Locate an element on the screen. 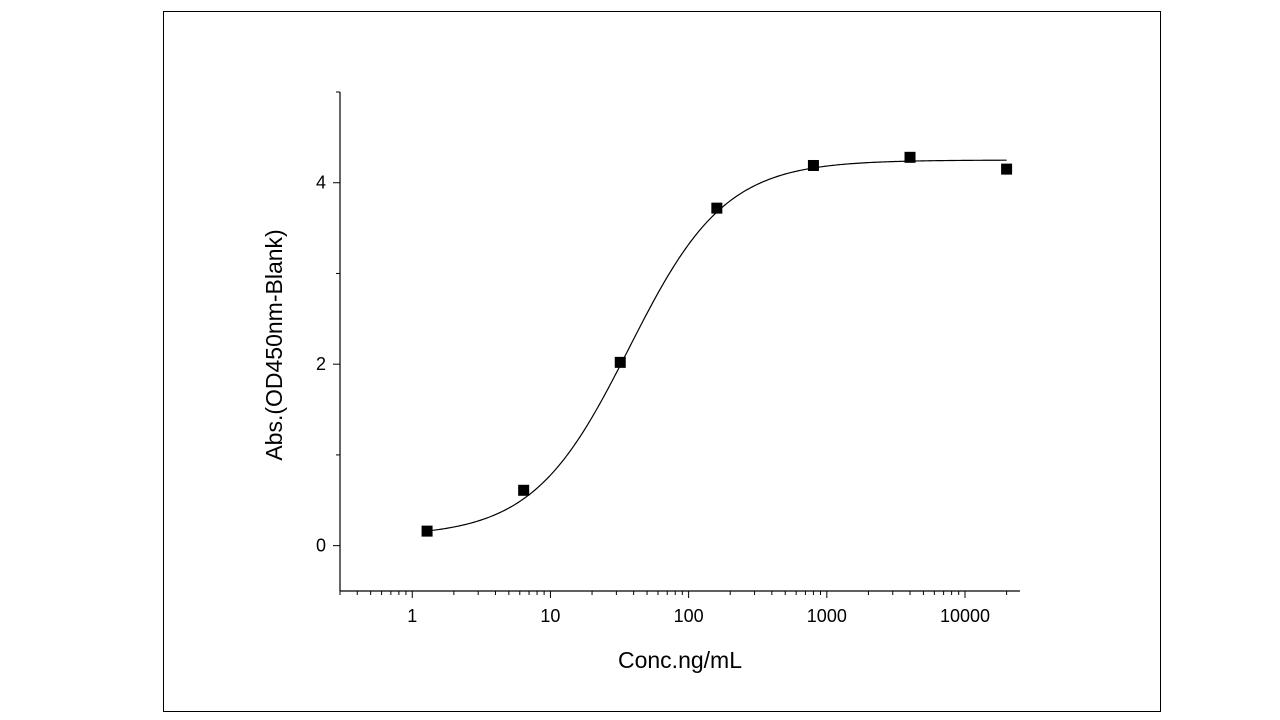 This screenshot has width=1280, height=720. y-tick-label: 2 is located at coordinates (321, 364).